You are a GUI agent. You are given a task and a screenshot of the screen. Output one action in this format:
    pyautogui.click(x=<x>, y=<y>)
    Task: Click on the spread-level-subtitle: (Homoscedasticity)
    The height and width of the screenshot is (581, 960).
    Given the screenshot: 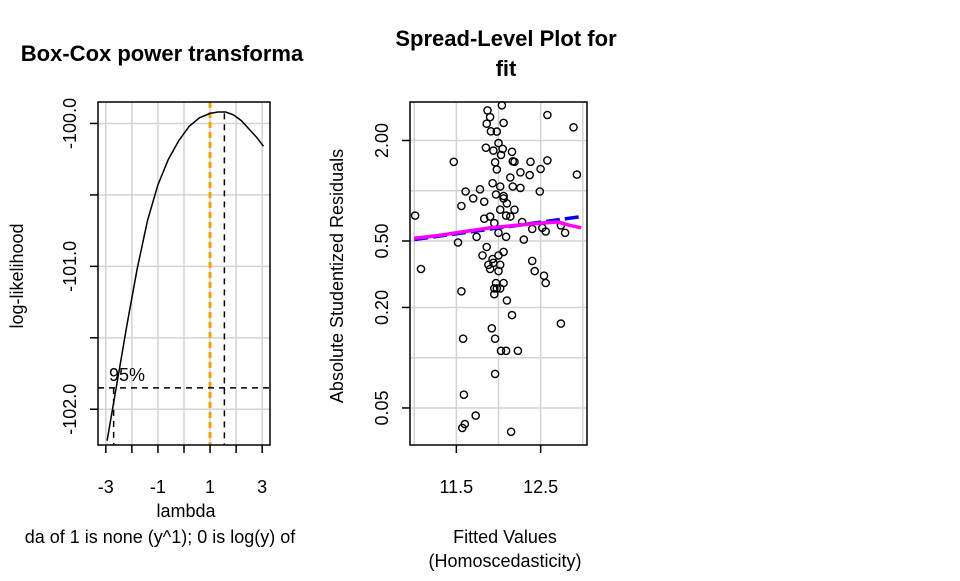 What is the action you would take?
    pyautogui.click(x=504, y=561)
    